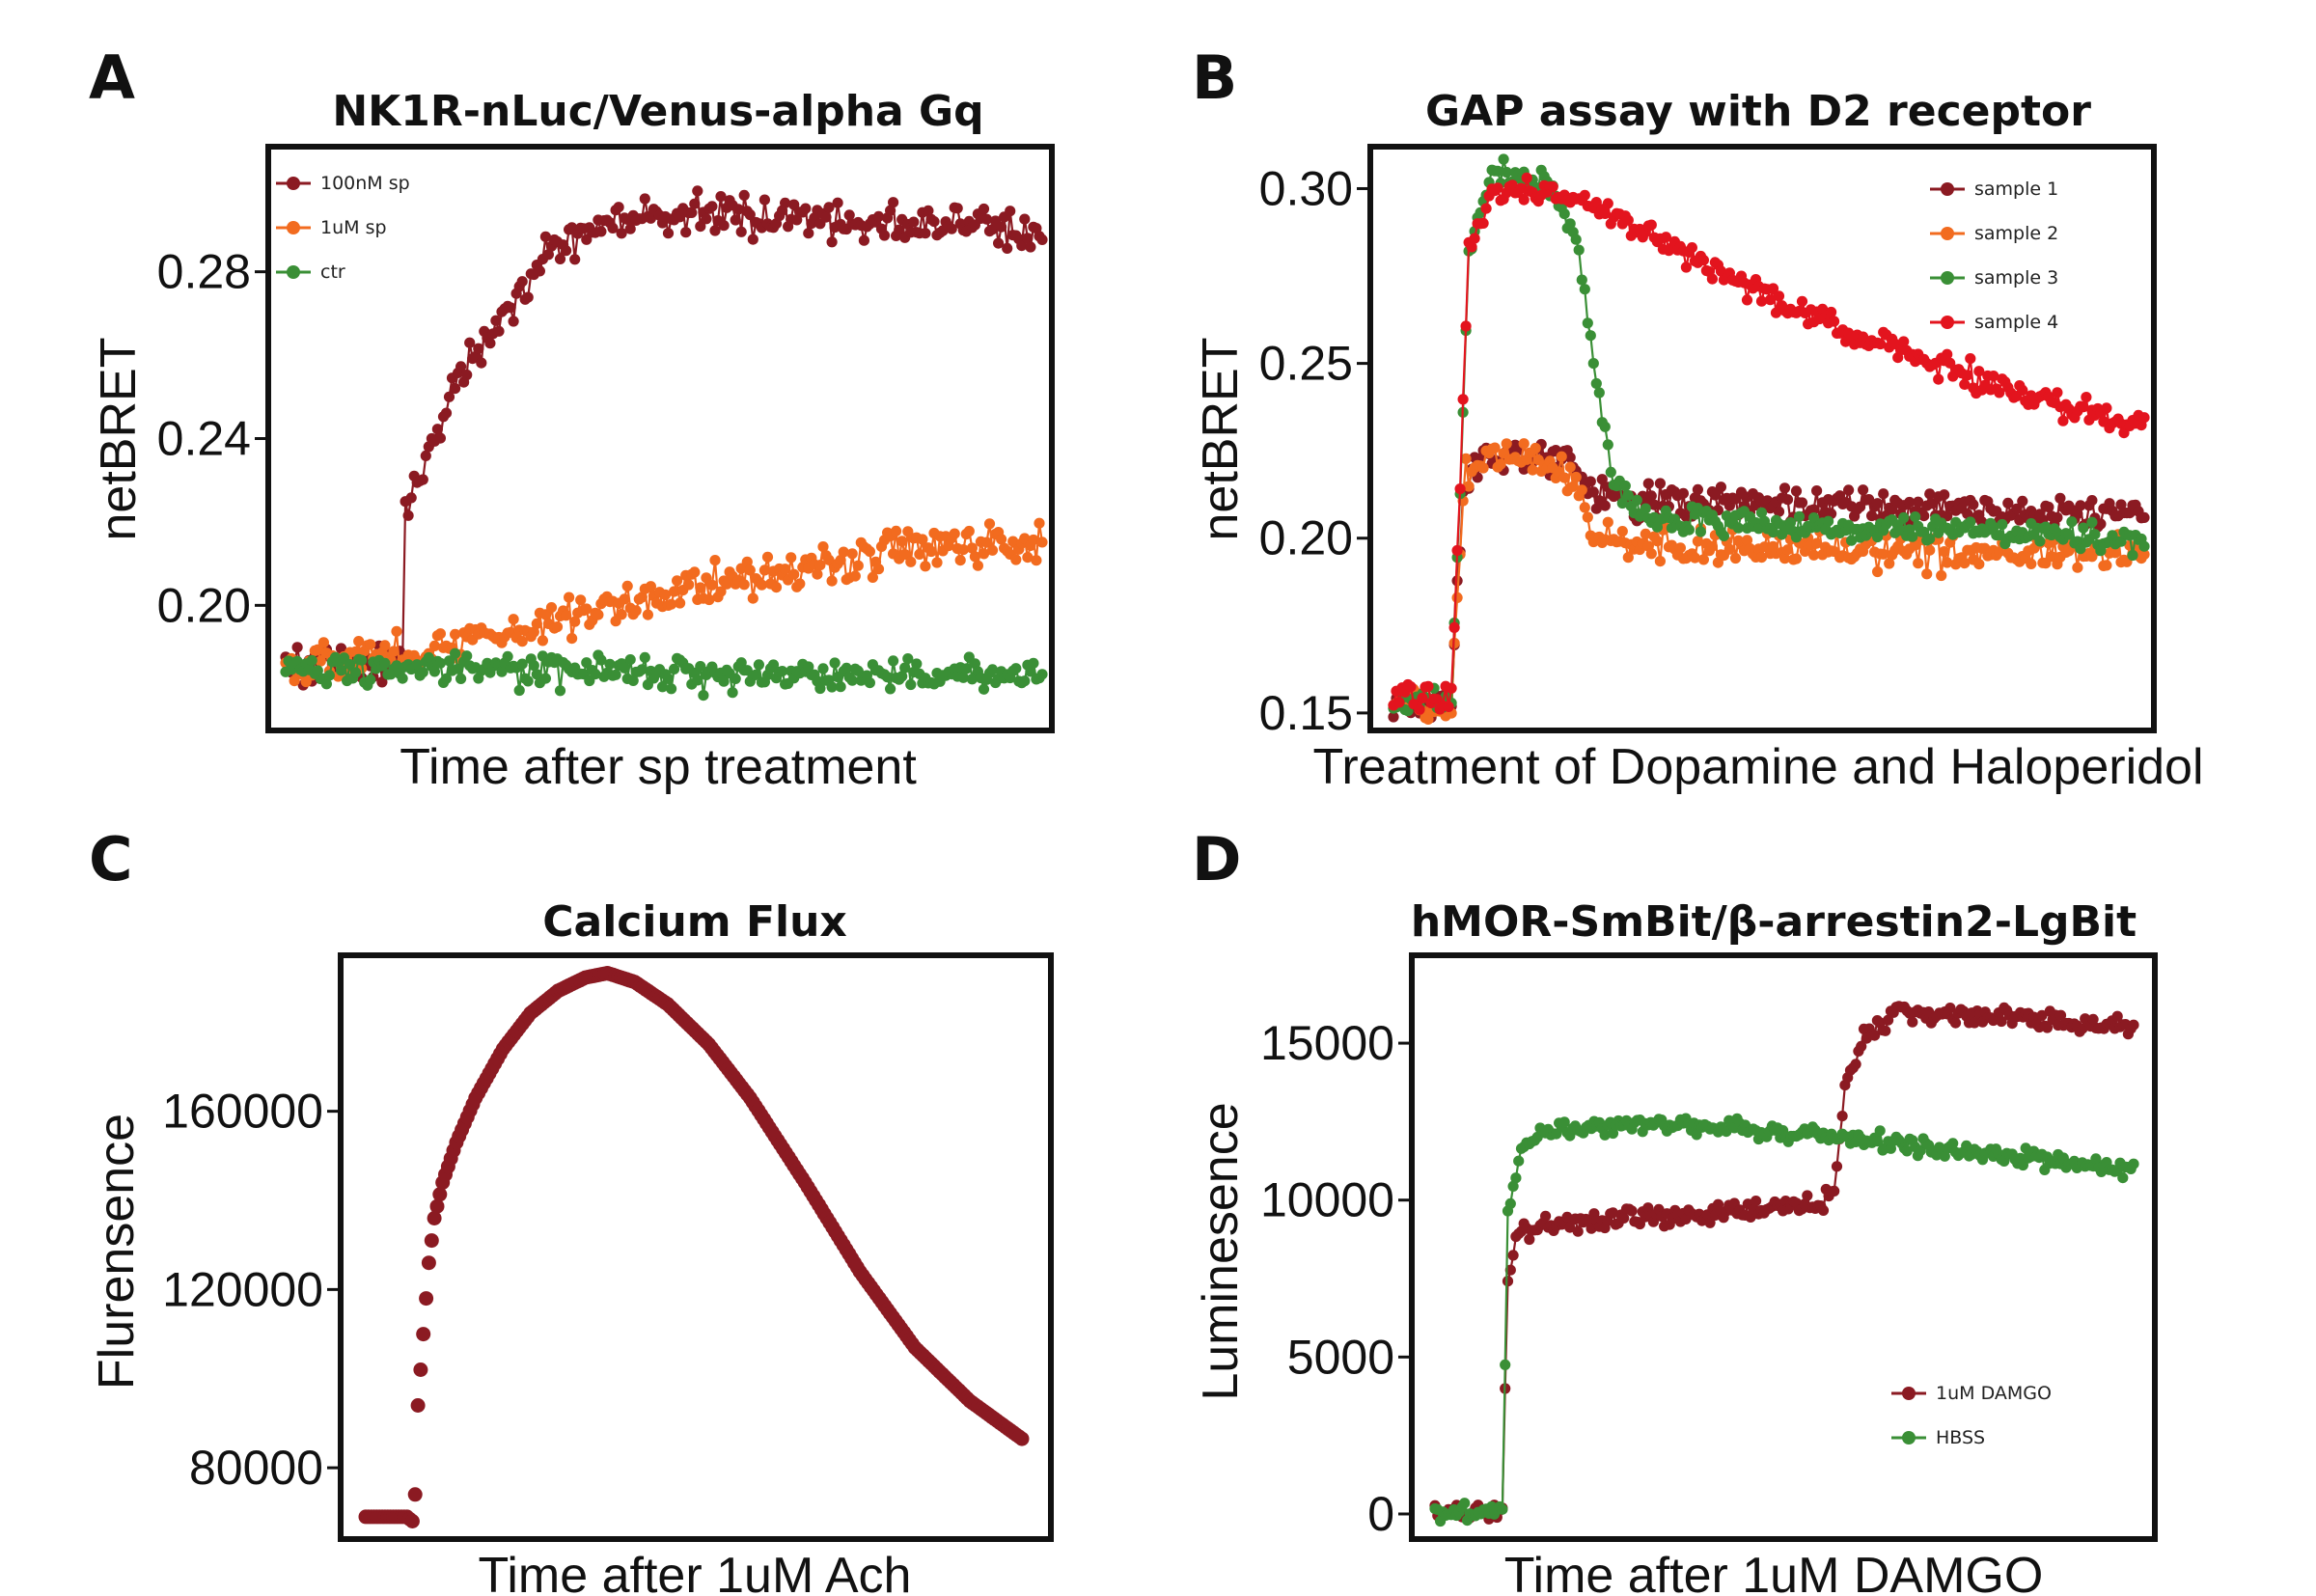  Describe the element at coordinates (204, 605) in the screenshot. I see `y-tick-label-a: 0.20` at that location.